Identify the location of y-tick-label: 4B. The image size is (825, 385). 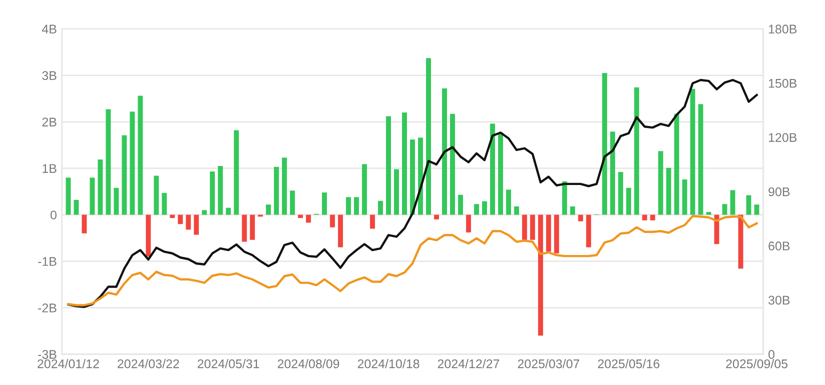
(49, 29).